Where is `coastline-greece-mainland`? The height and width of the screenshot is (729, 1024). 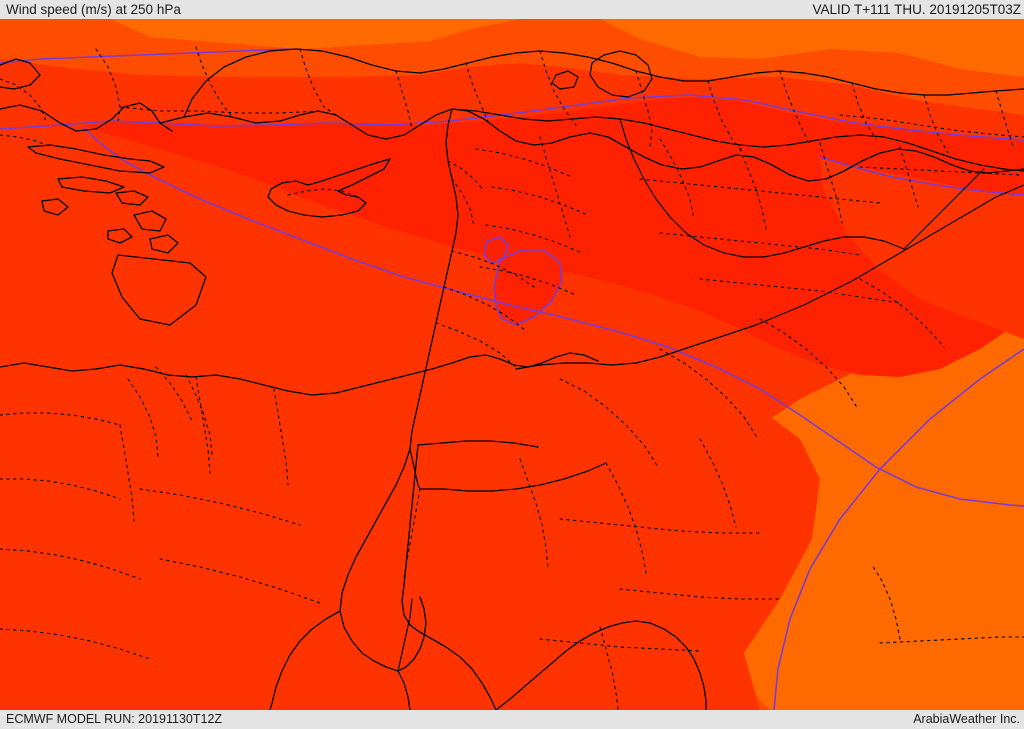 coastline-greece-mainland is located at coordinates (86, 117).